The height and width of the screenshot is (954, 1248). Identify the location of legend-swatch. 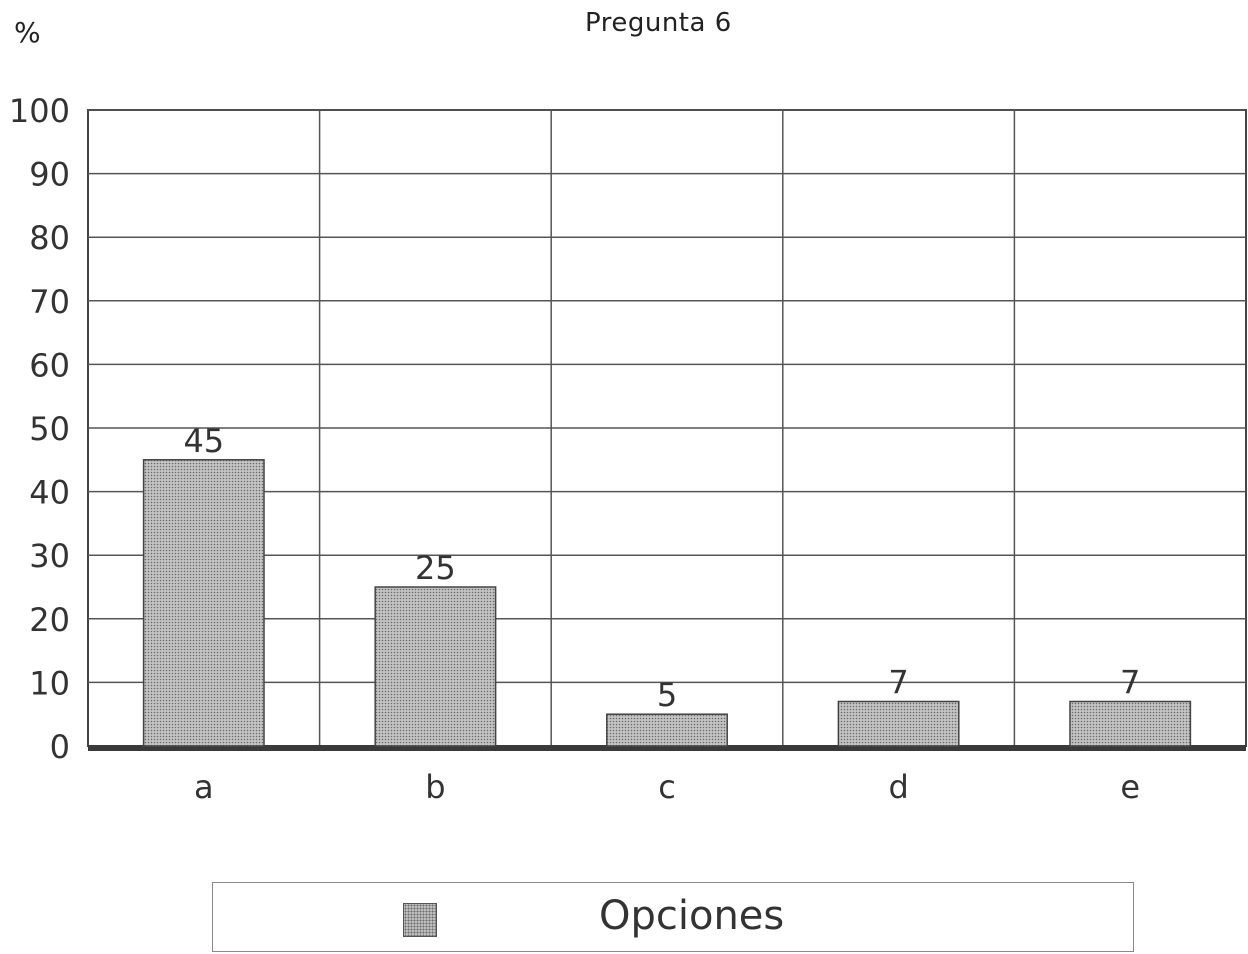
(420, 920).